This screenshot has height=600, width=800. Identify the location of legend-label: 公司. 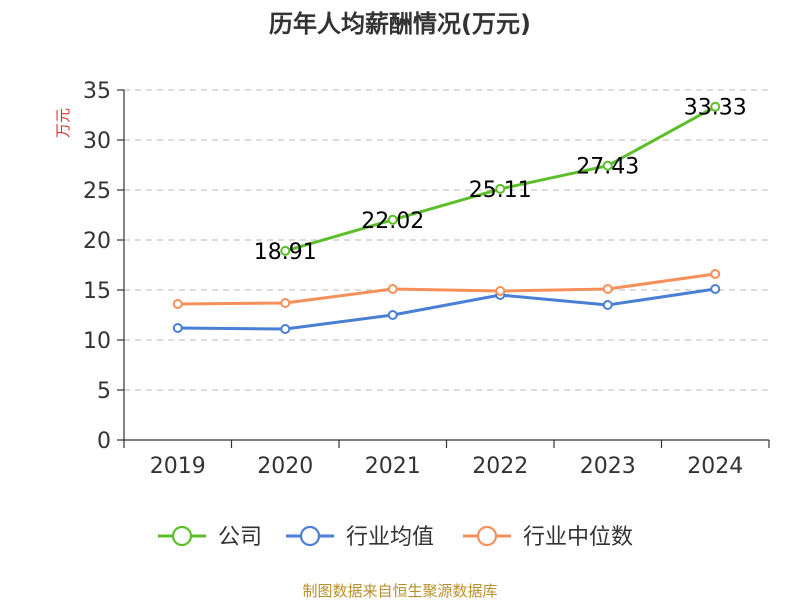
(240, 537).